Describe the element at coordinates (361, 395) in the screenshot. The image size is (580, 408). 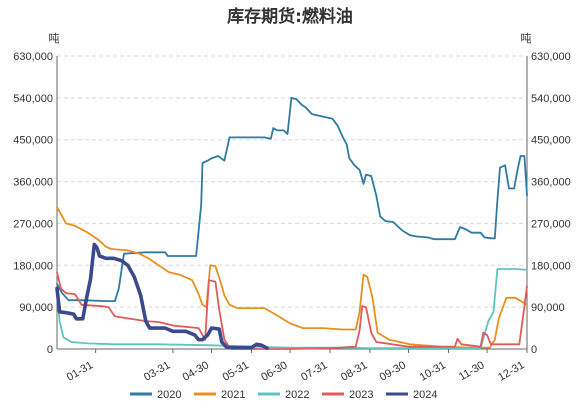
I see `legend-label: 2023` at that location.